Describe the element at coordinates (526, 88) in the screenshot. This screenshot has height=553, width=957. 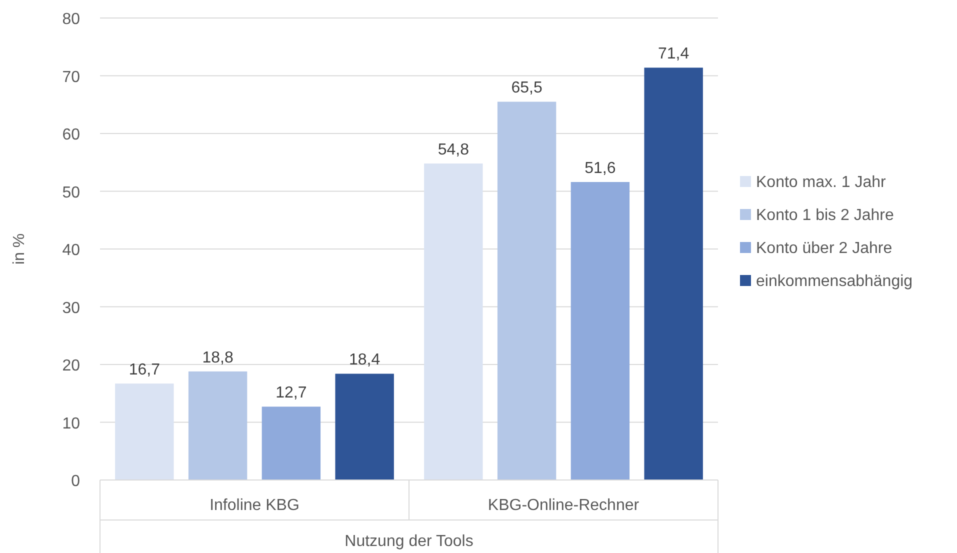
I see `data-label: 65,5` at that location.